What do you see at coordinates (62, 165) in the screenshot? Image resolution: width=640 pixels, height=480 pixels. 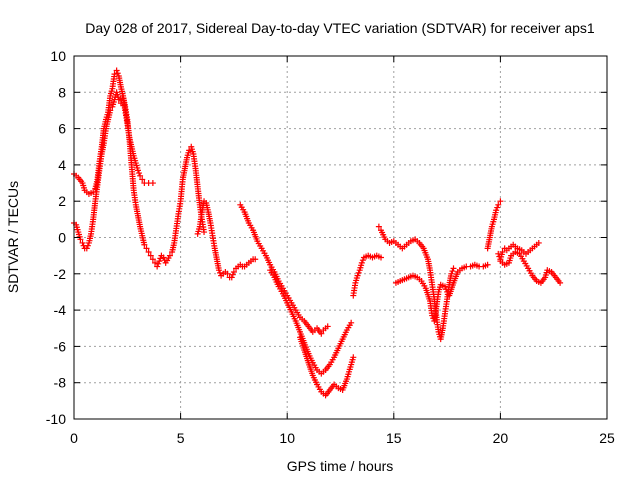 I see `y-tick-label: 4` at bounding box center [62, 165].